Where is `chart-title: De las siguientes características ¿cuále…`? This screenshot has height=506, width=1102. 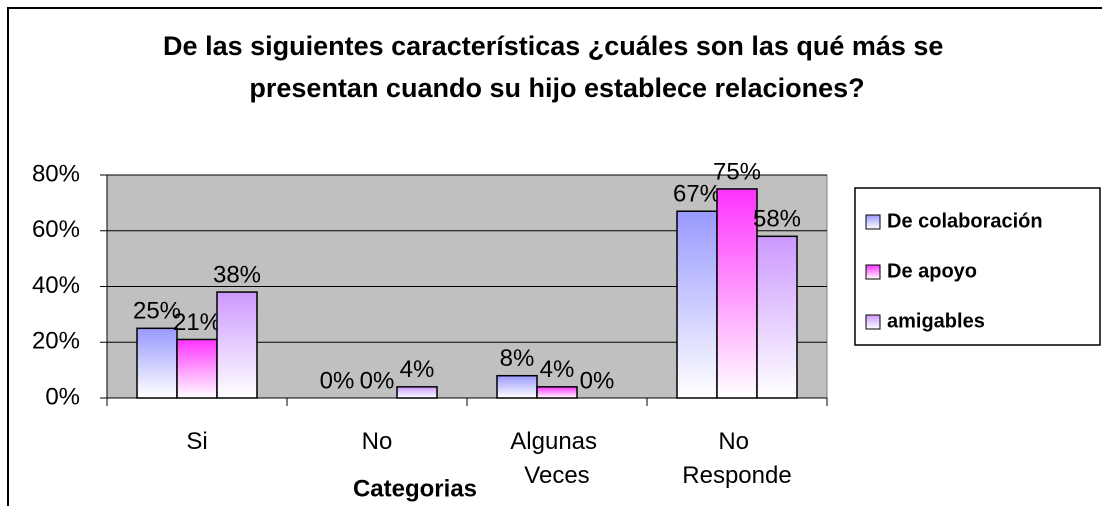 chart-title: De las siguientes características ¿cuále… is located at coordinates (557, 67).